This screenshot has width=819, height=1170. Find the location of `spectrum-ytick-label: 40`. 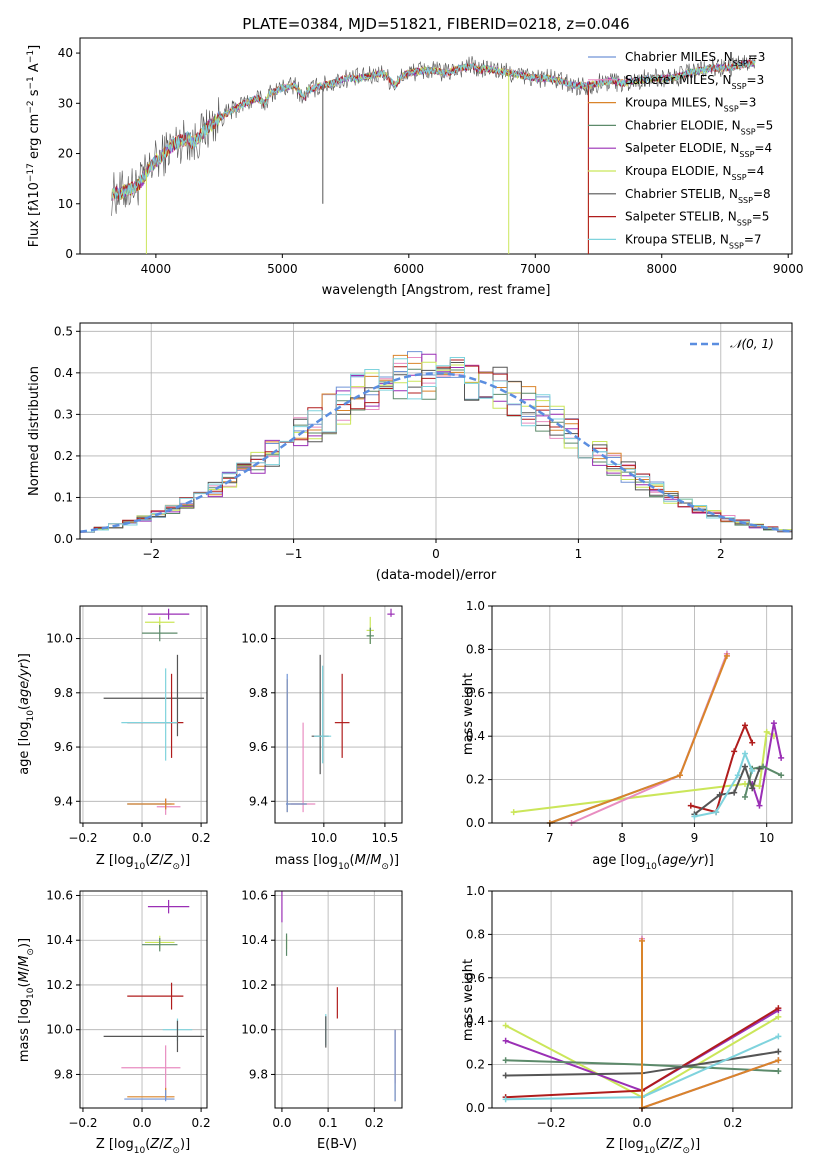

spectrum-ytick-label: 40 is located at coordinates (65, 53).